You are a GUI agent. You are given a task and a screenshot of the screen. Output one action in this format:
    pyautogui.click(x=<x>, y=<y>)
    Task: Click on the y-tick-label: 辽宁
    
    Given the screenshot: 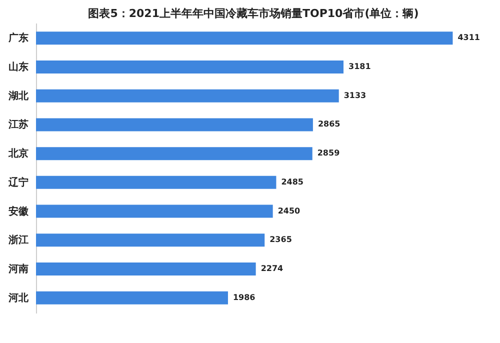 What is the action you would take?
    pyautogui.click(x=18, y=182)
    